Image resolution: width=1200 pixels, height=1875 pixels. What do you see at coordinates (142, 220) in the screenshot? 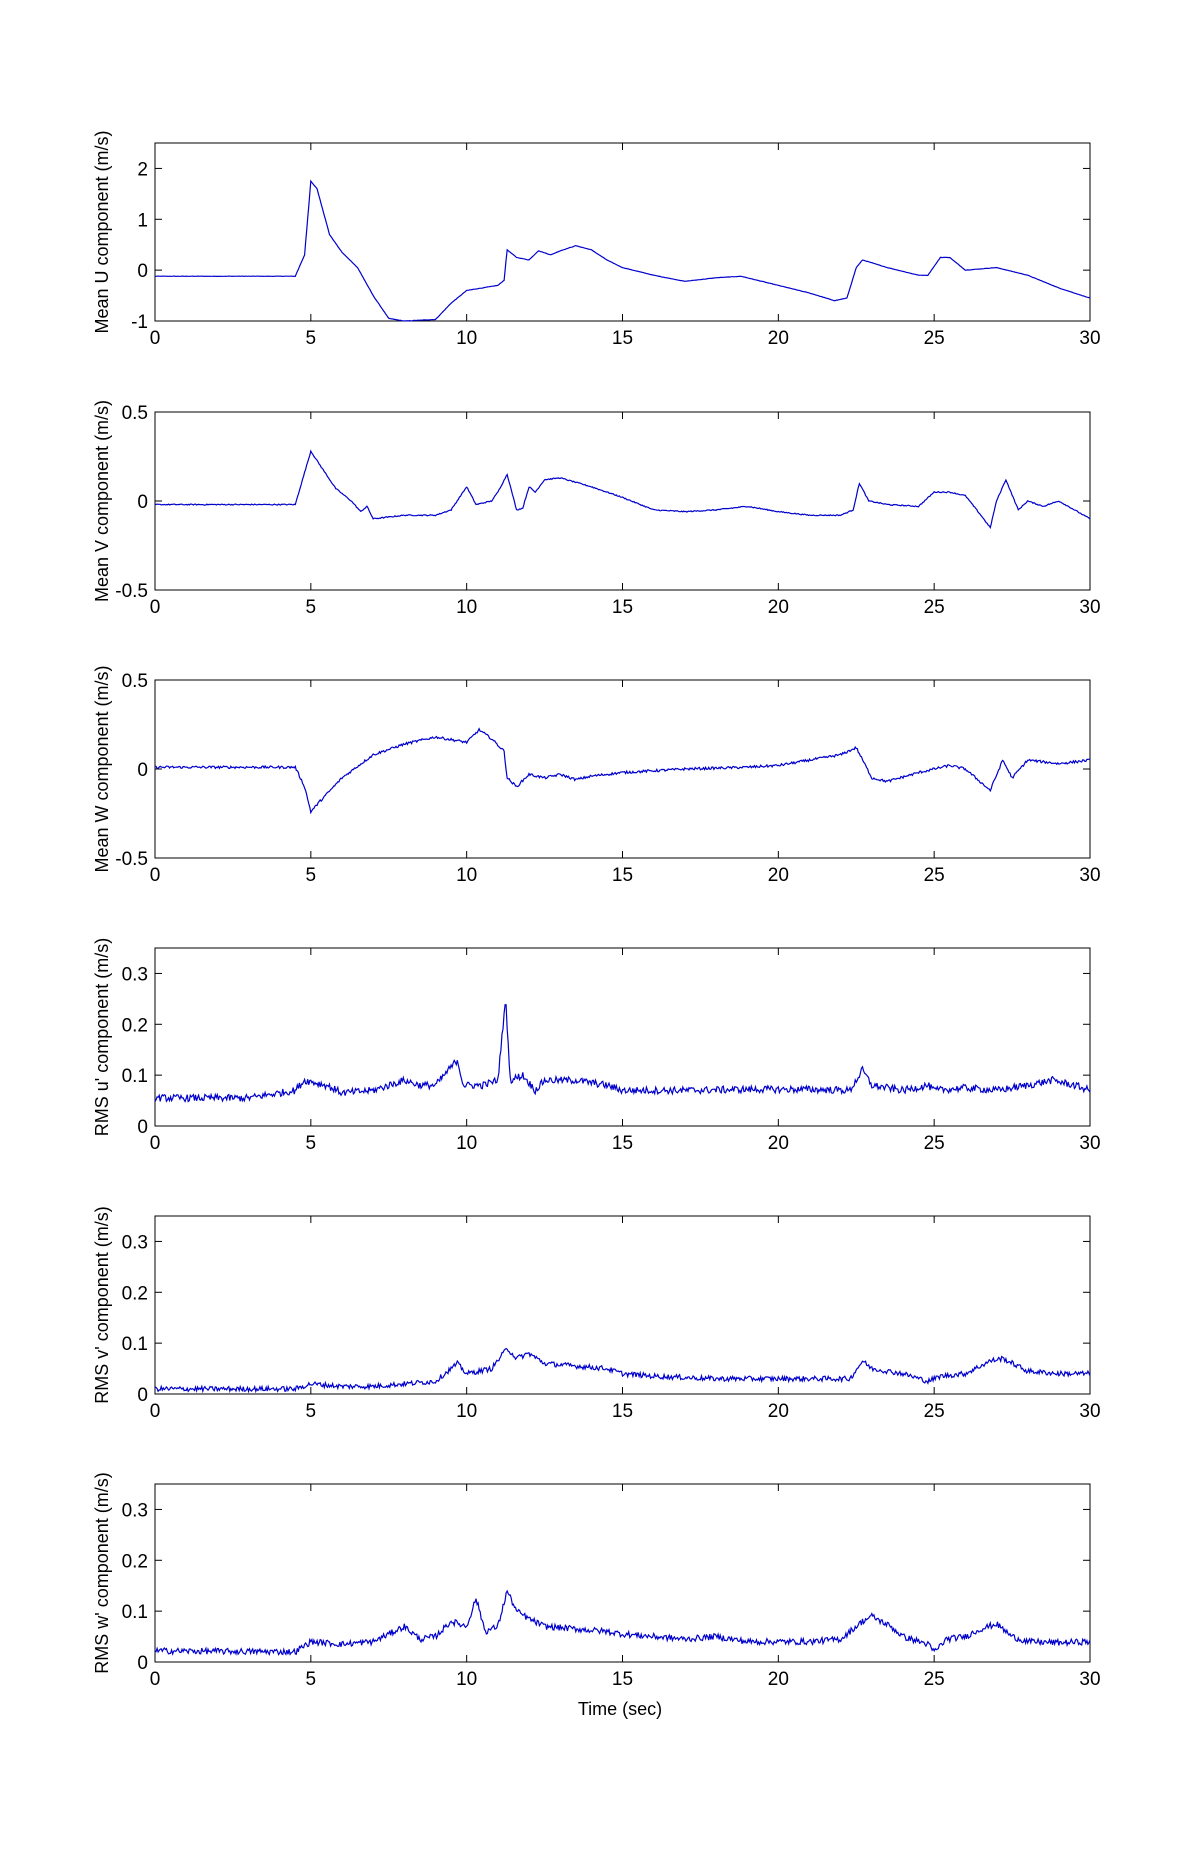
I see `y-tick-label: 1` at bounding box center [142, 220].